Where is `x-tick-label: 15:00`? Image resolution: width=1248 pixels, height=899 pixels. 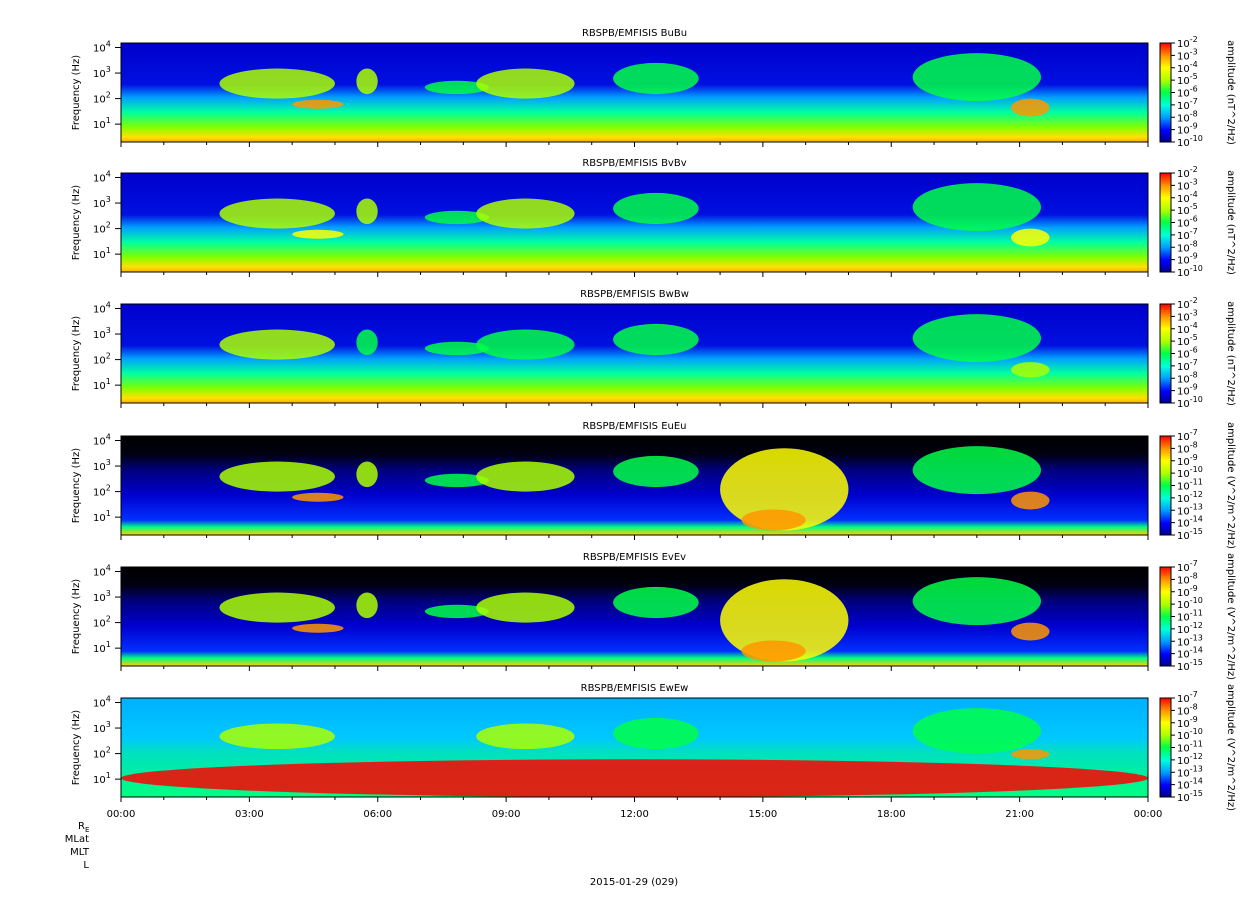
x-tick-label: 15:00 is located at coordinates (762, 814).